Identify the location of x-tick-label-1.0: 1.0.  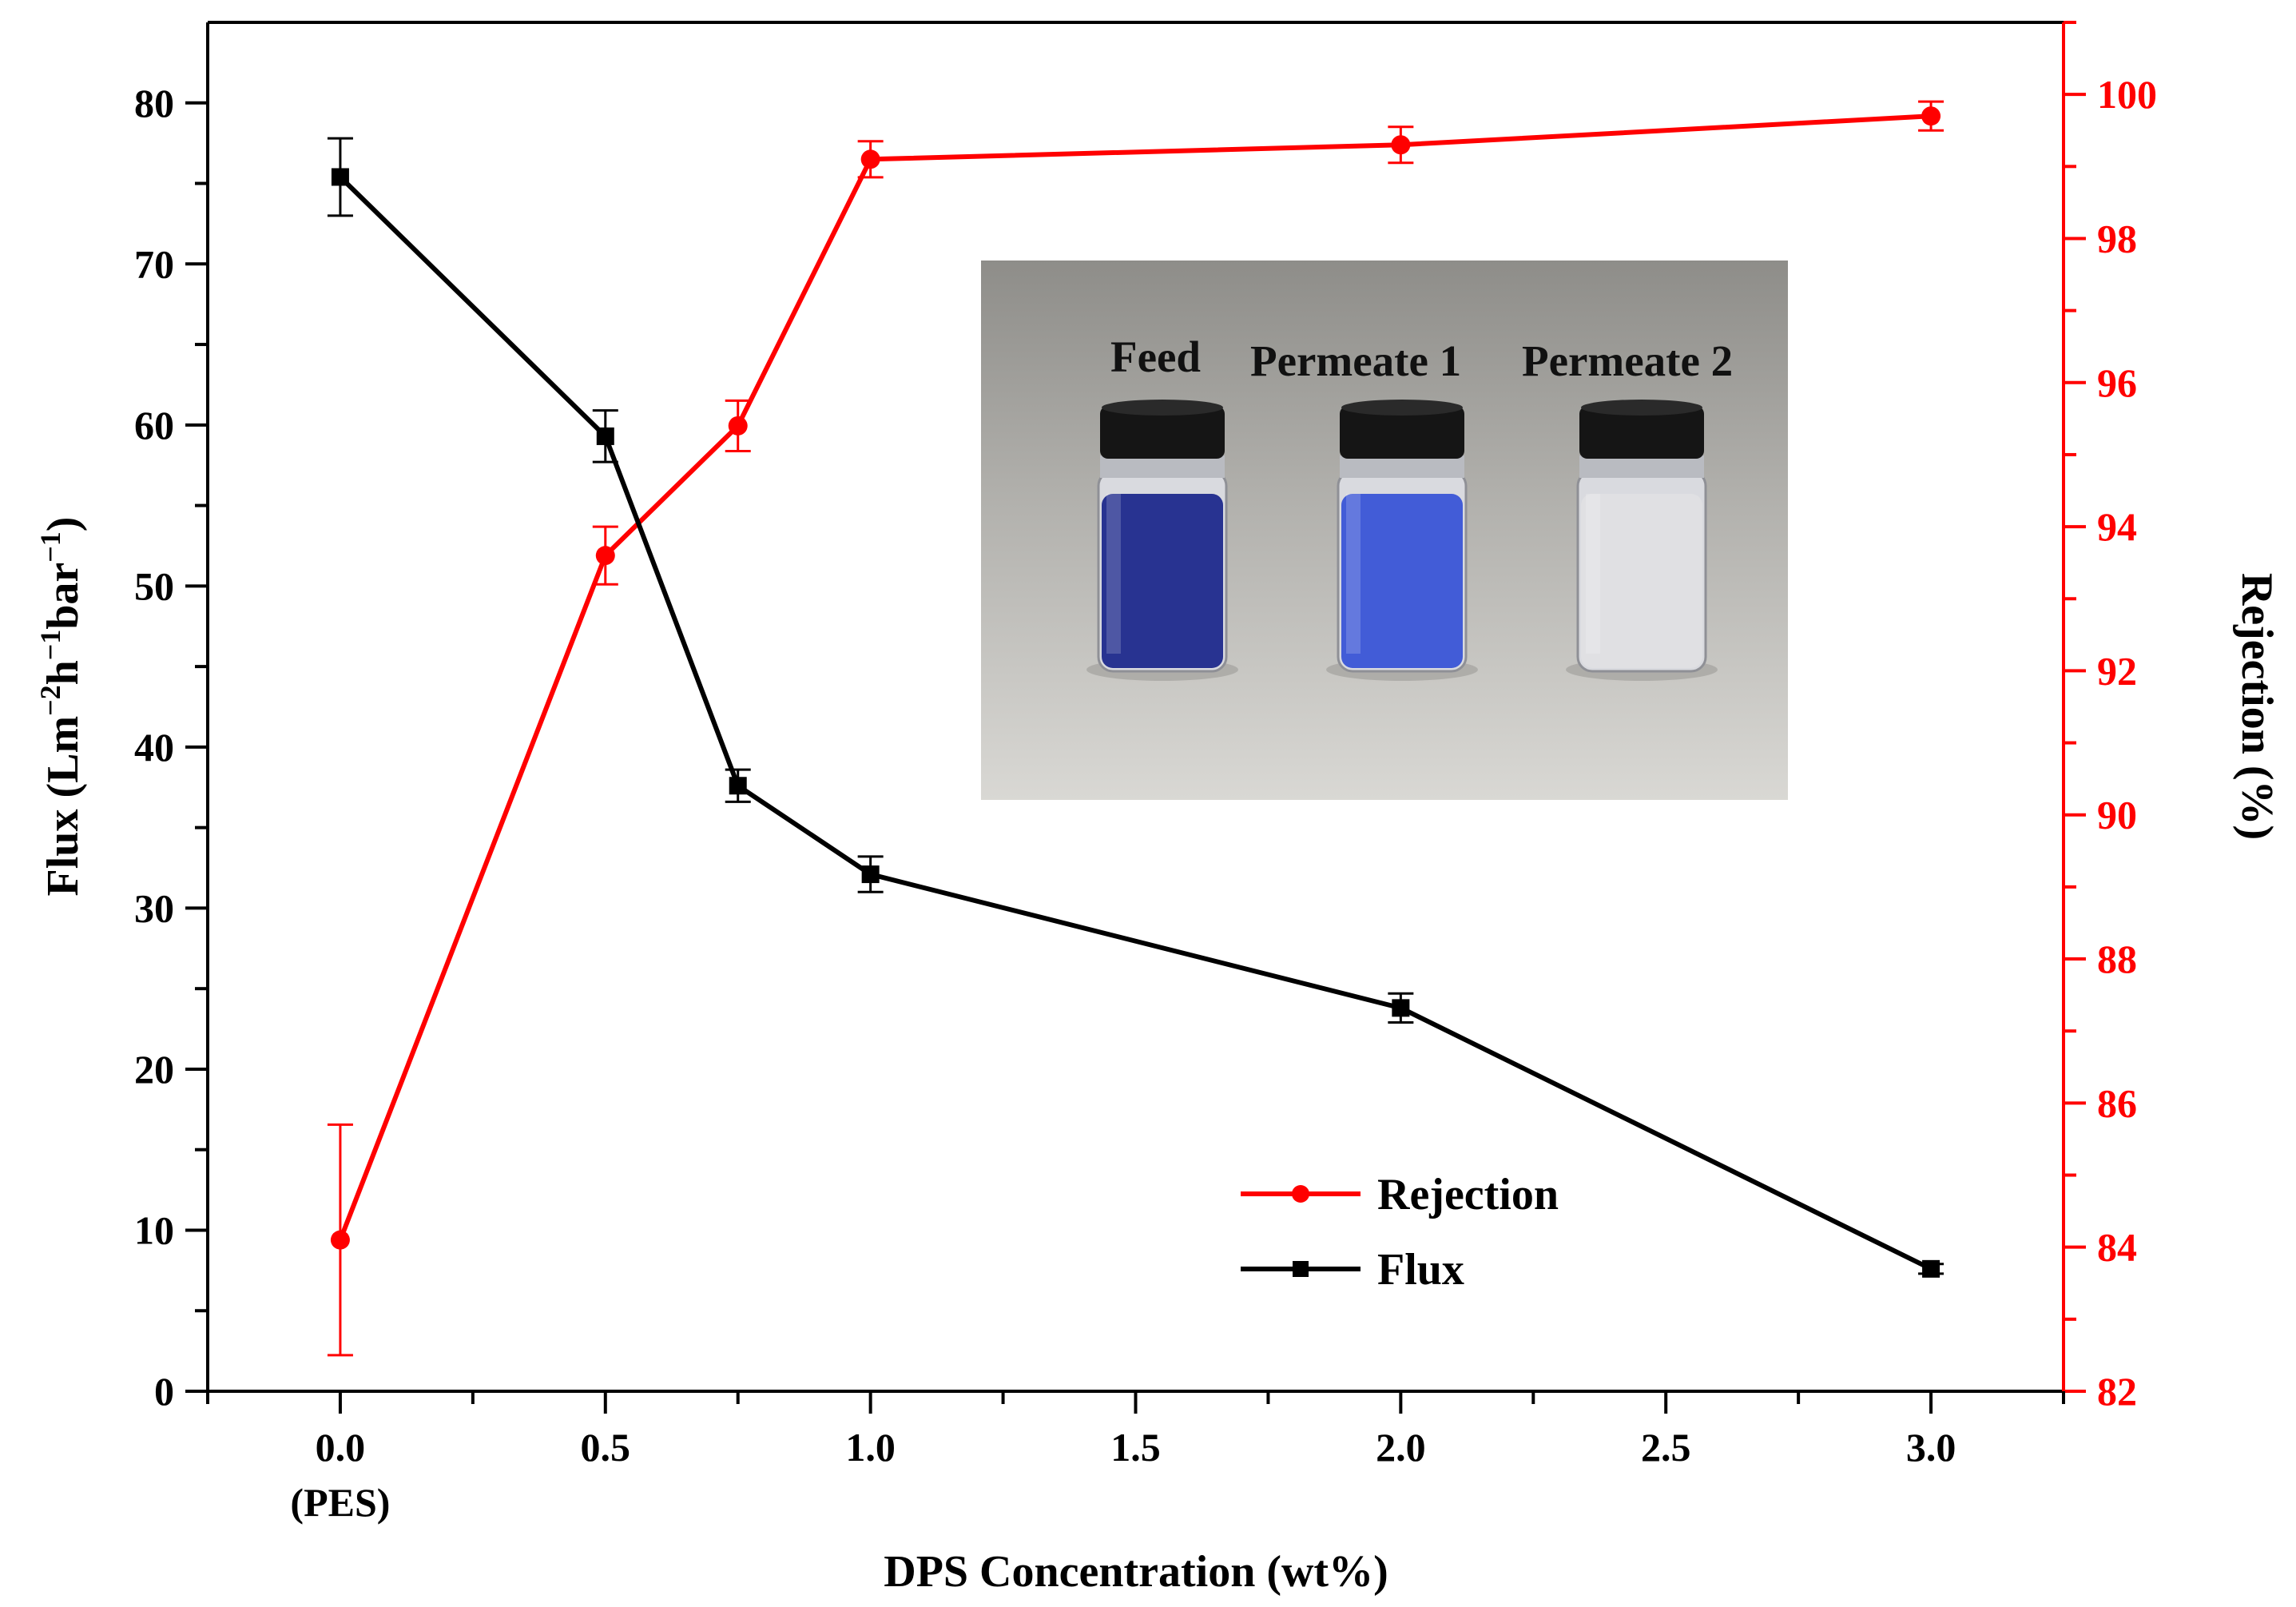
(871, 1447).